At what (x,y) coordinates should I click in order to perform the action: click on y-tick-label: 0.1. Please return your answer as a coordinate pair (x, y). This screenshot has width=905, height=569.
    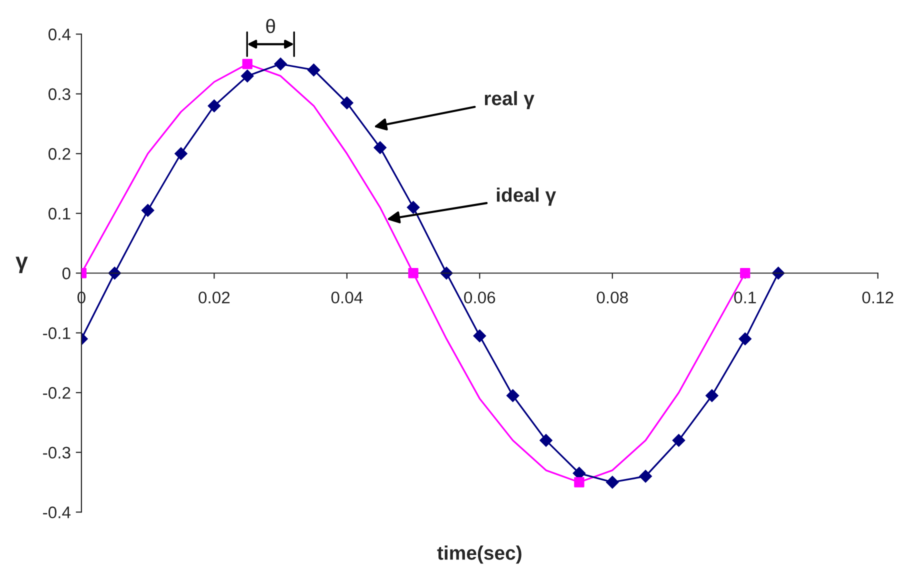
    Looking at the image, I should click on (59, 214).